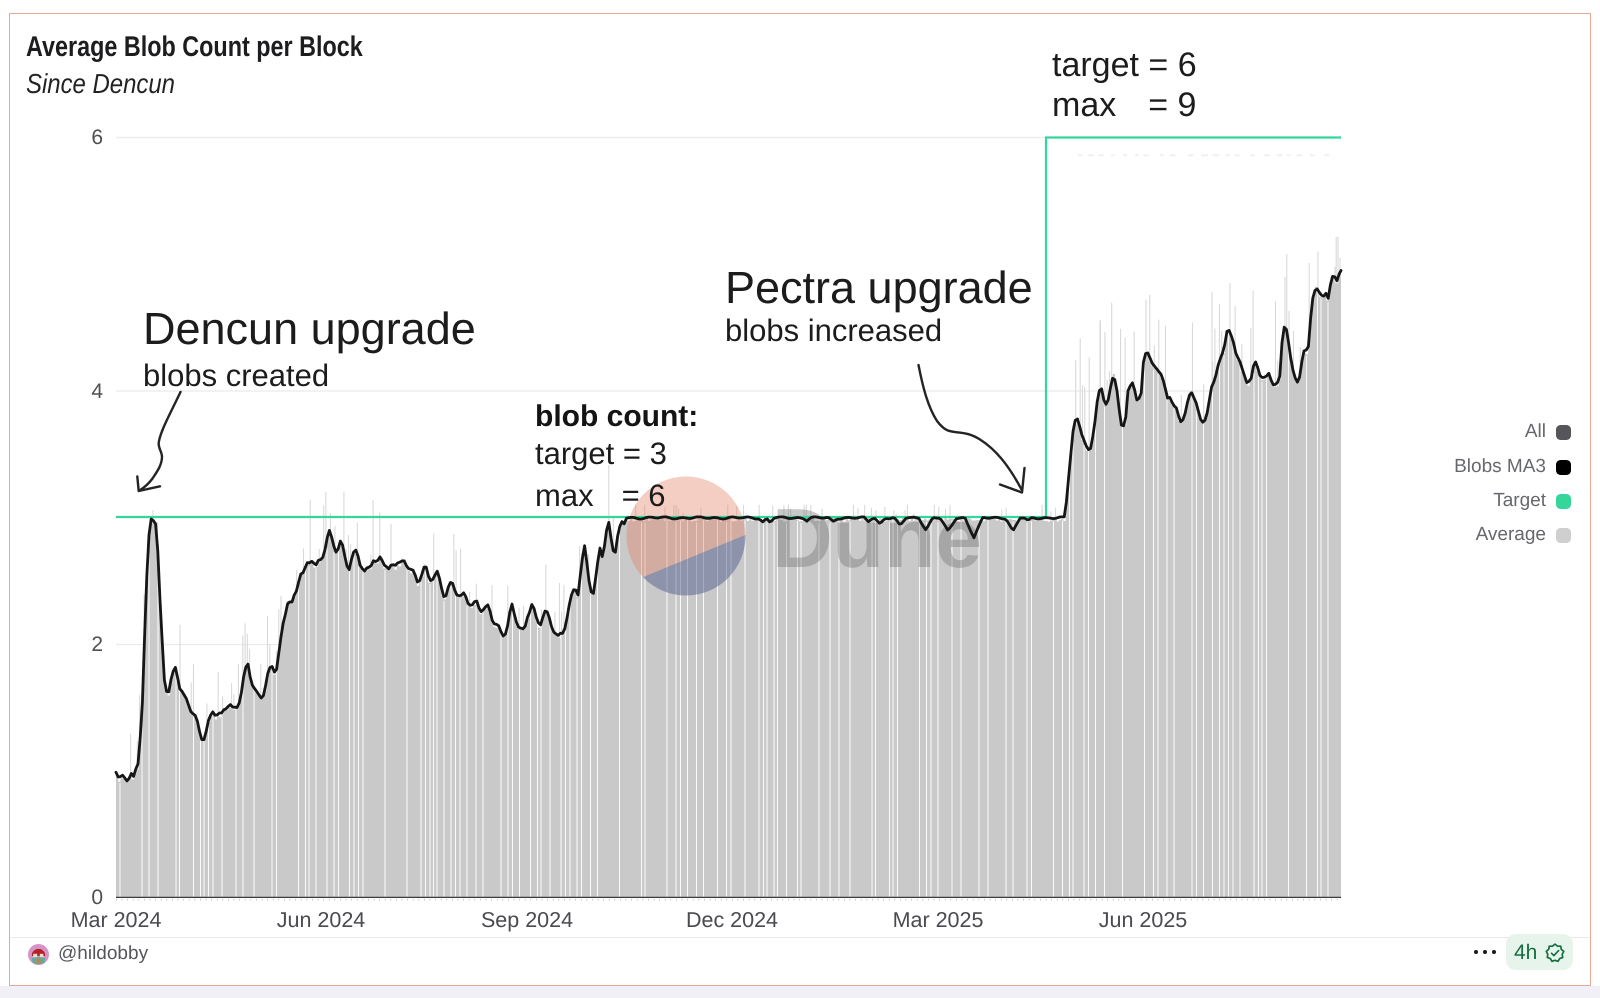 Image resolution: width=1600 pixels, height=998 pixels. Describe the element at coordinates (877, 538) in the screenshot. I see `svg-text: Dune` at that location.